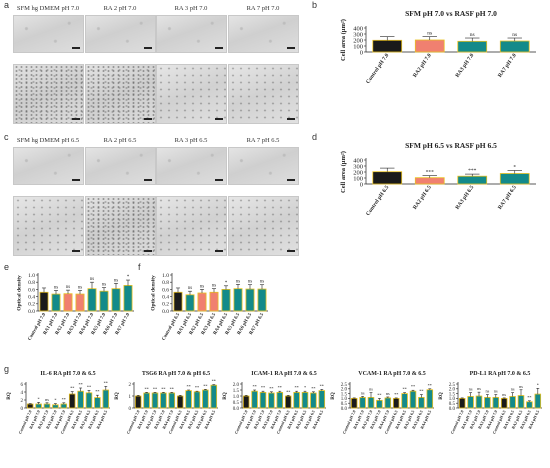 The height and width of the screenshot is (468, 550). What do you see at coordinates (465, 66) in the screenshot?
I see `x-tick-label: RA3 pH 7.0` at bounding box center [465, 66].